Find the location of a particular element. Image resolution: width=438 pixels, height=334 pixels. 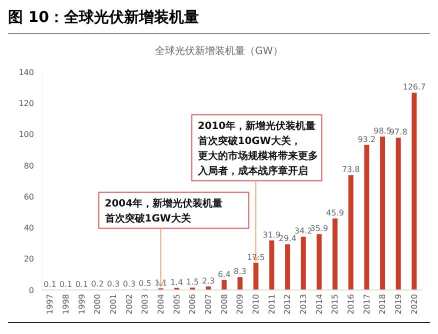

data-label: 31.9 is located at coordinates (271, 235).